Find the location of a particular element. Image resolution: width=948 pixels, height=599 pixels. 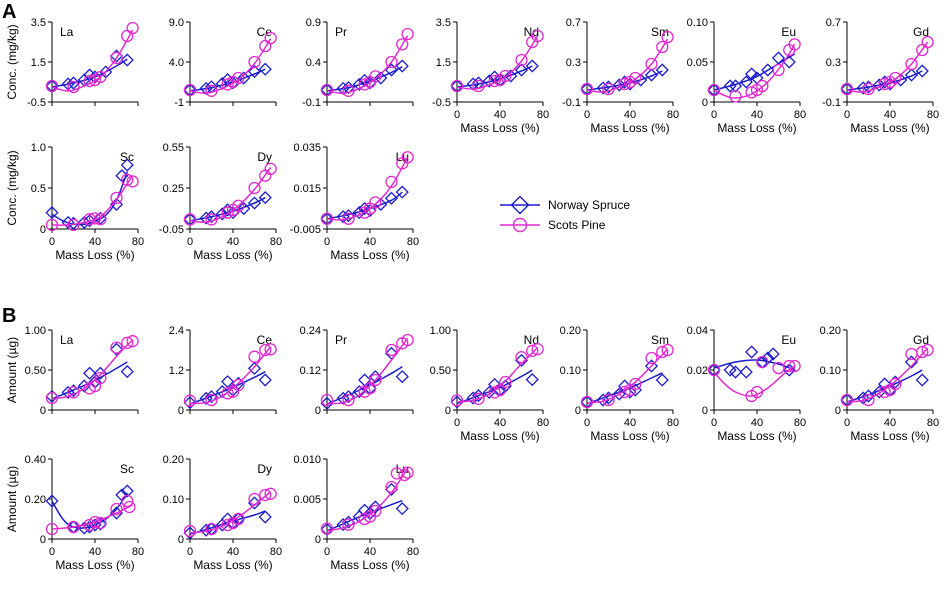

subplot-b-dy: 0 0.10 0.20 0 40 80 Dy Mass Loss (%) is located at coordinates (223, 513).